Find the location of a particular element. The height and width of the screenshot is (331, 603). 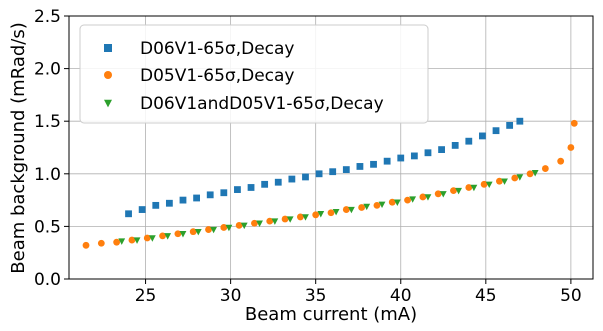

x-tick-label: 50 is located at coordinates (571, 296).